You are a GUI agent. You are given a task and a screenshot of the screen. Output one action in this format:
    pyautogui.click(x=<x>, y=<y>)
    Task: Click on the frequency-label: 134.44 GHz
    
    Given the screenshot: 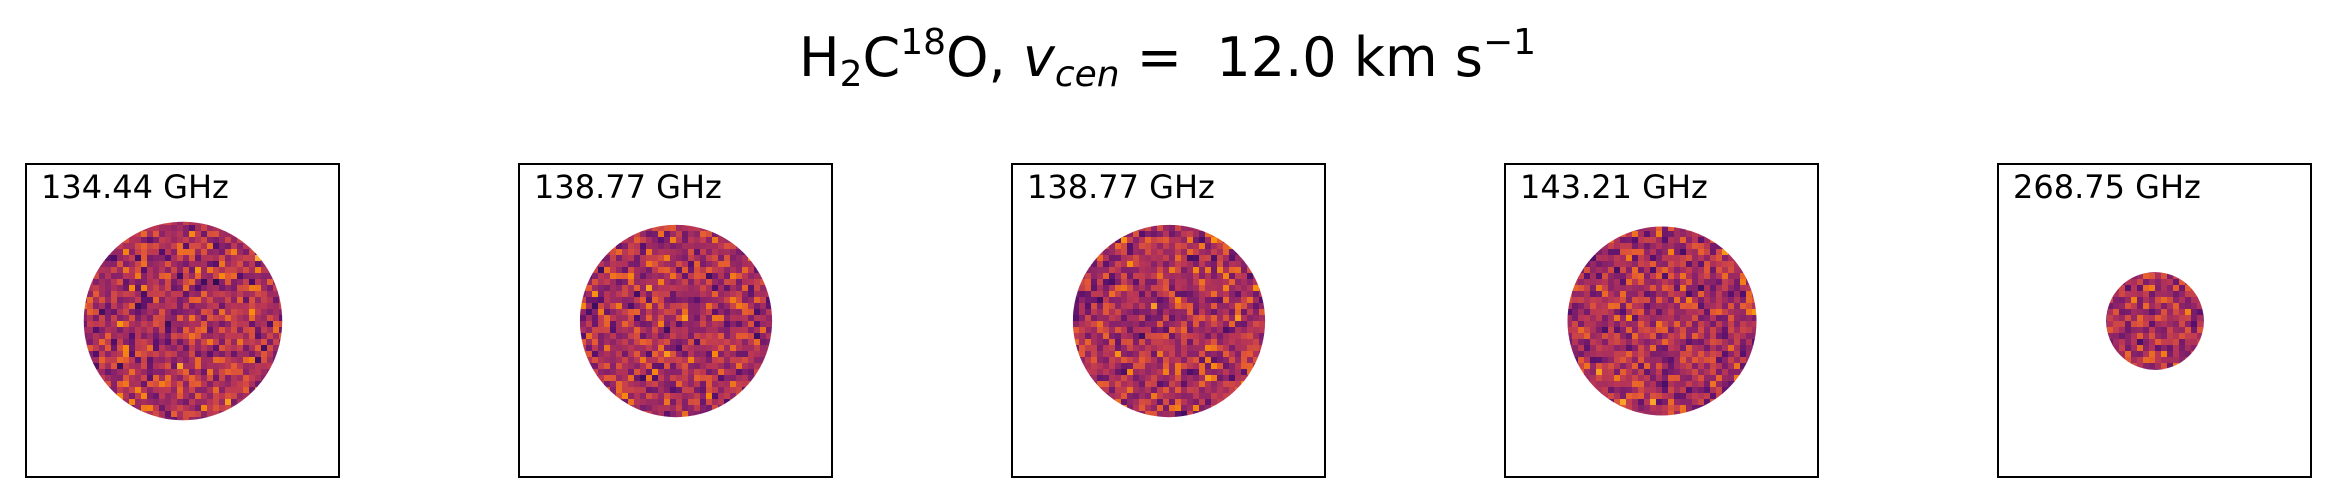 What is the action you would take?
    pyautogui.click(x=135, y=187)
    